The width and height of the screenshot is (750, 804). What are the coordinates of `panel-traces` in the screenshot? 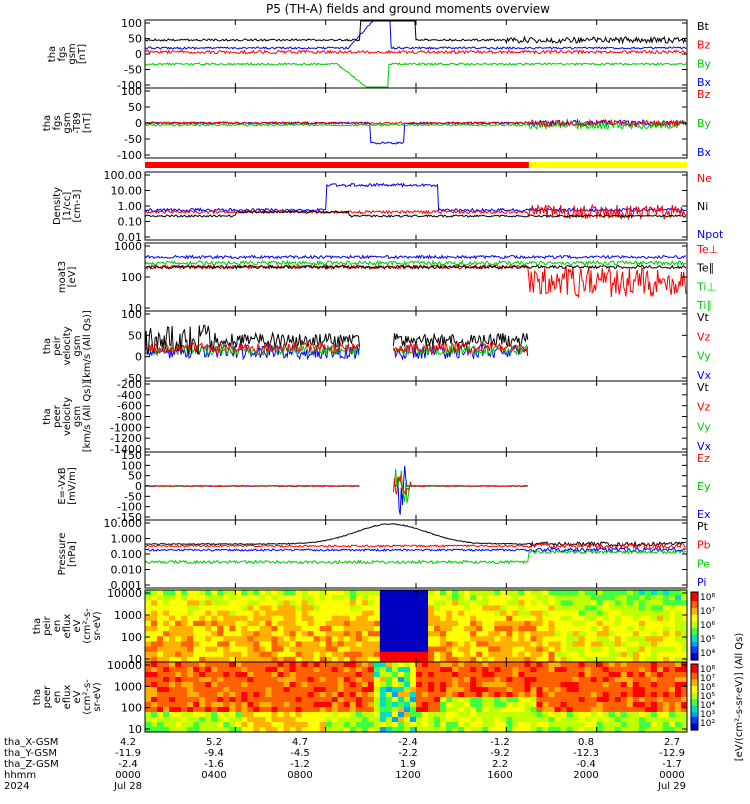 It's located at (416, 544).